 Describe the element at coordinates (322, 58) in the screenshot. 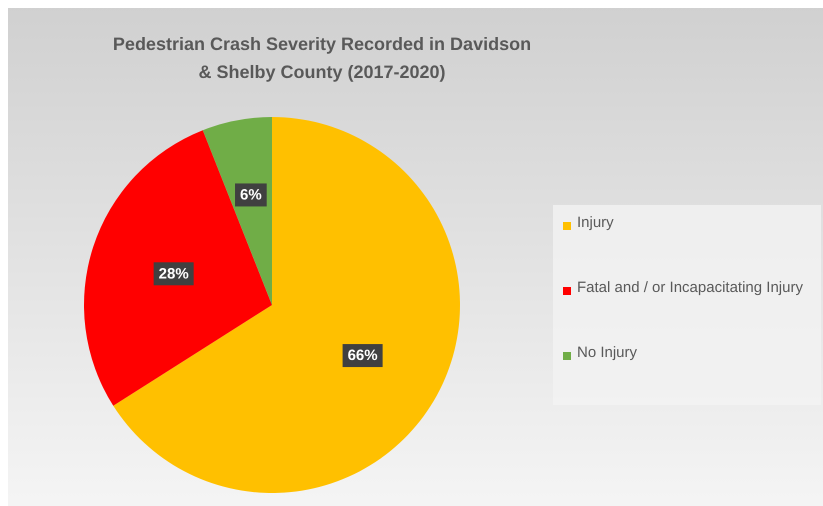

I see `chart-title: Pedestrian Crash Severity Recorded in Davidson & Shelby County (2017-2020)` at that location.